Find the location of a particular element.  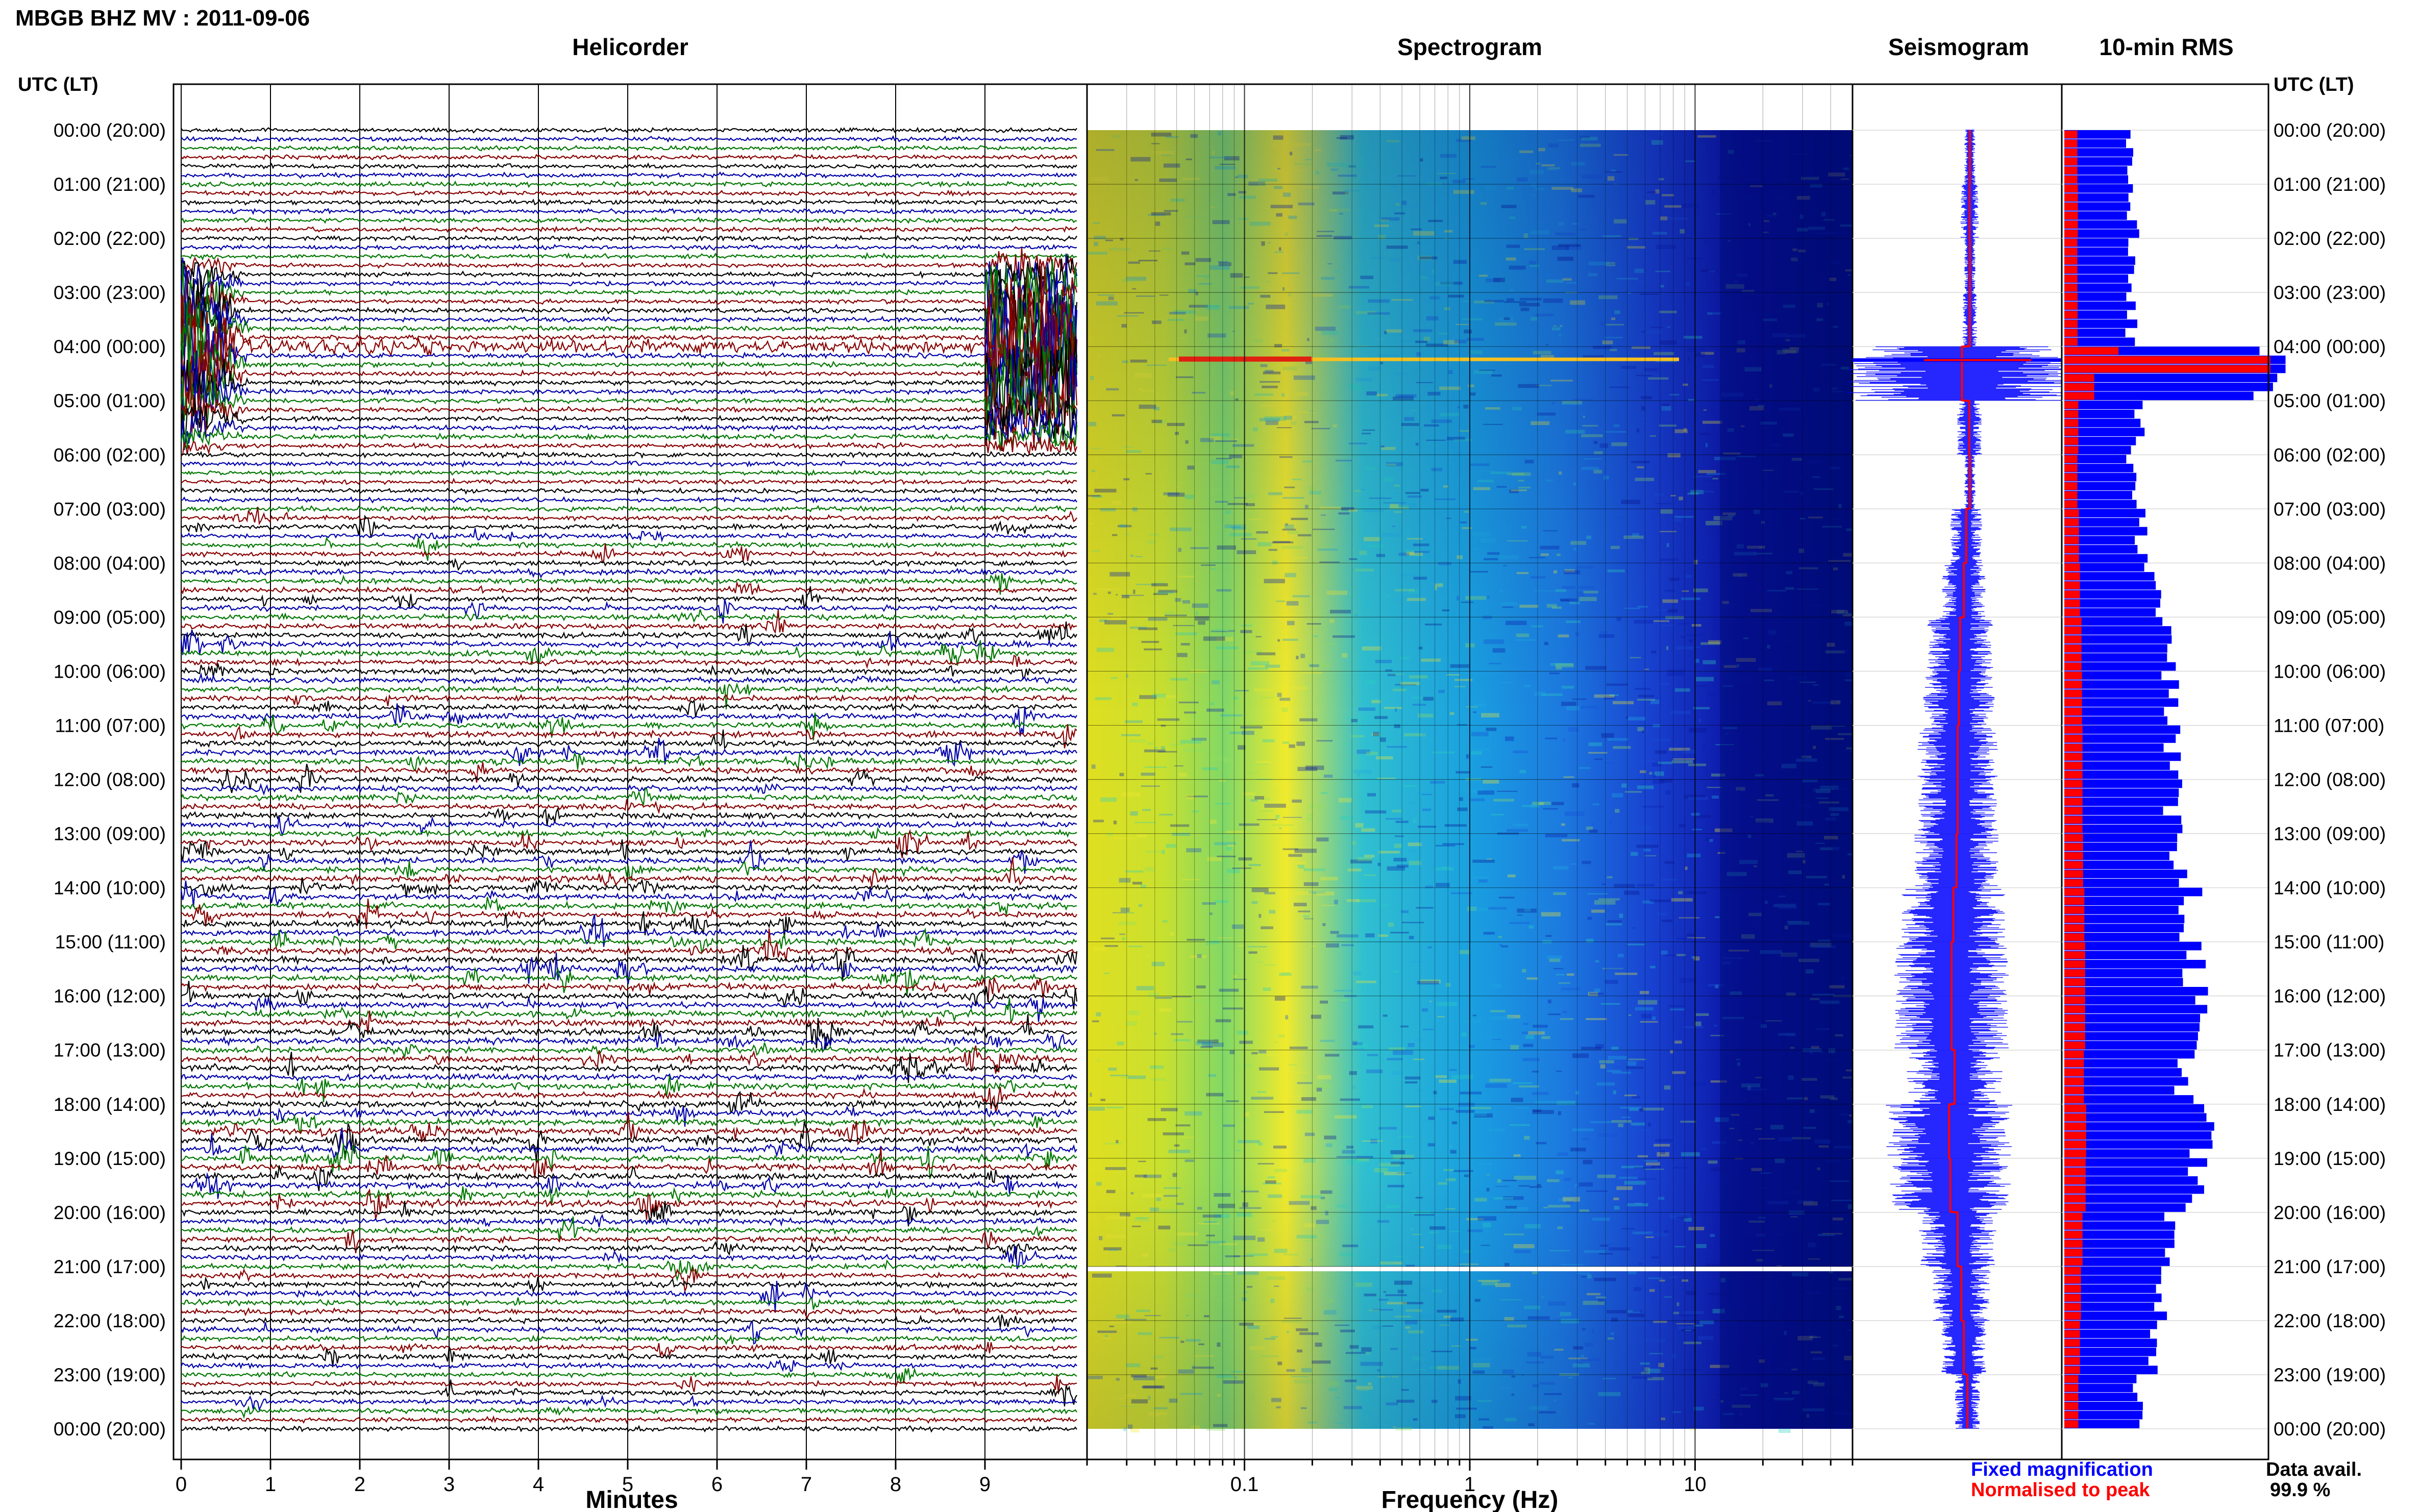

x-tick-label: 1 is located at coordinates (270, 1484).